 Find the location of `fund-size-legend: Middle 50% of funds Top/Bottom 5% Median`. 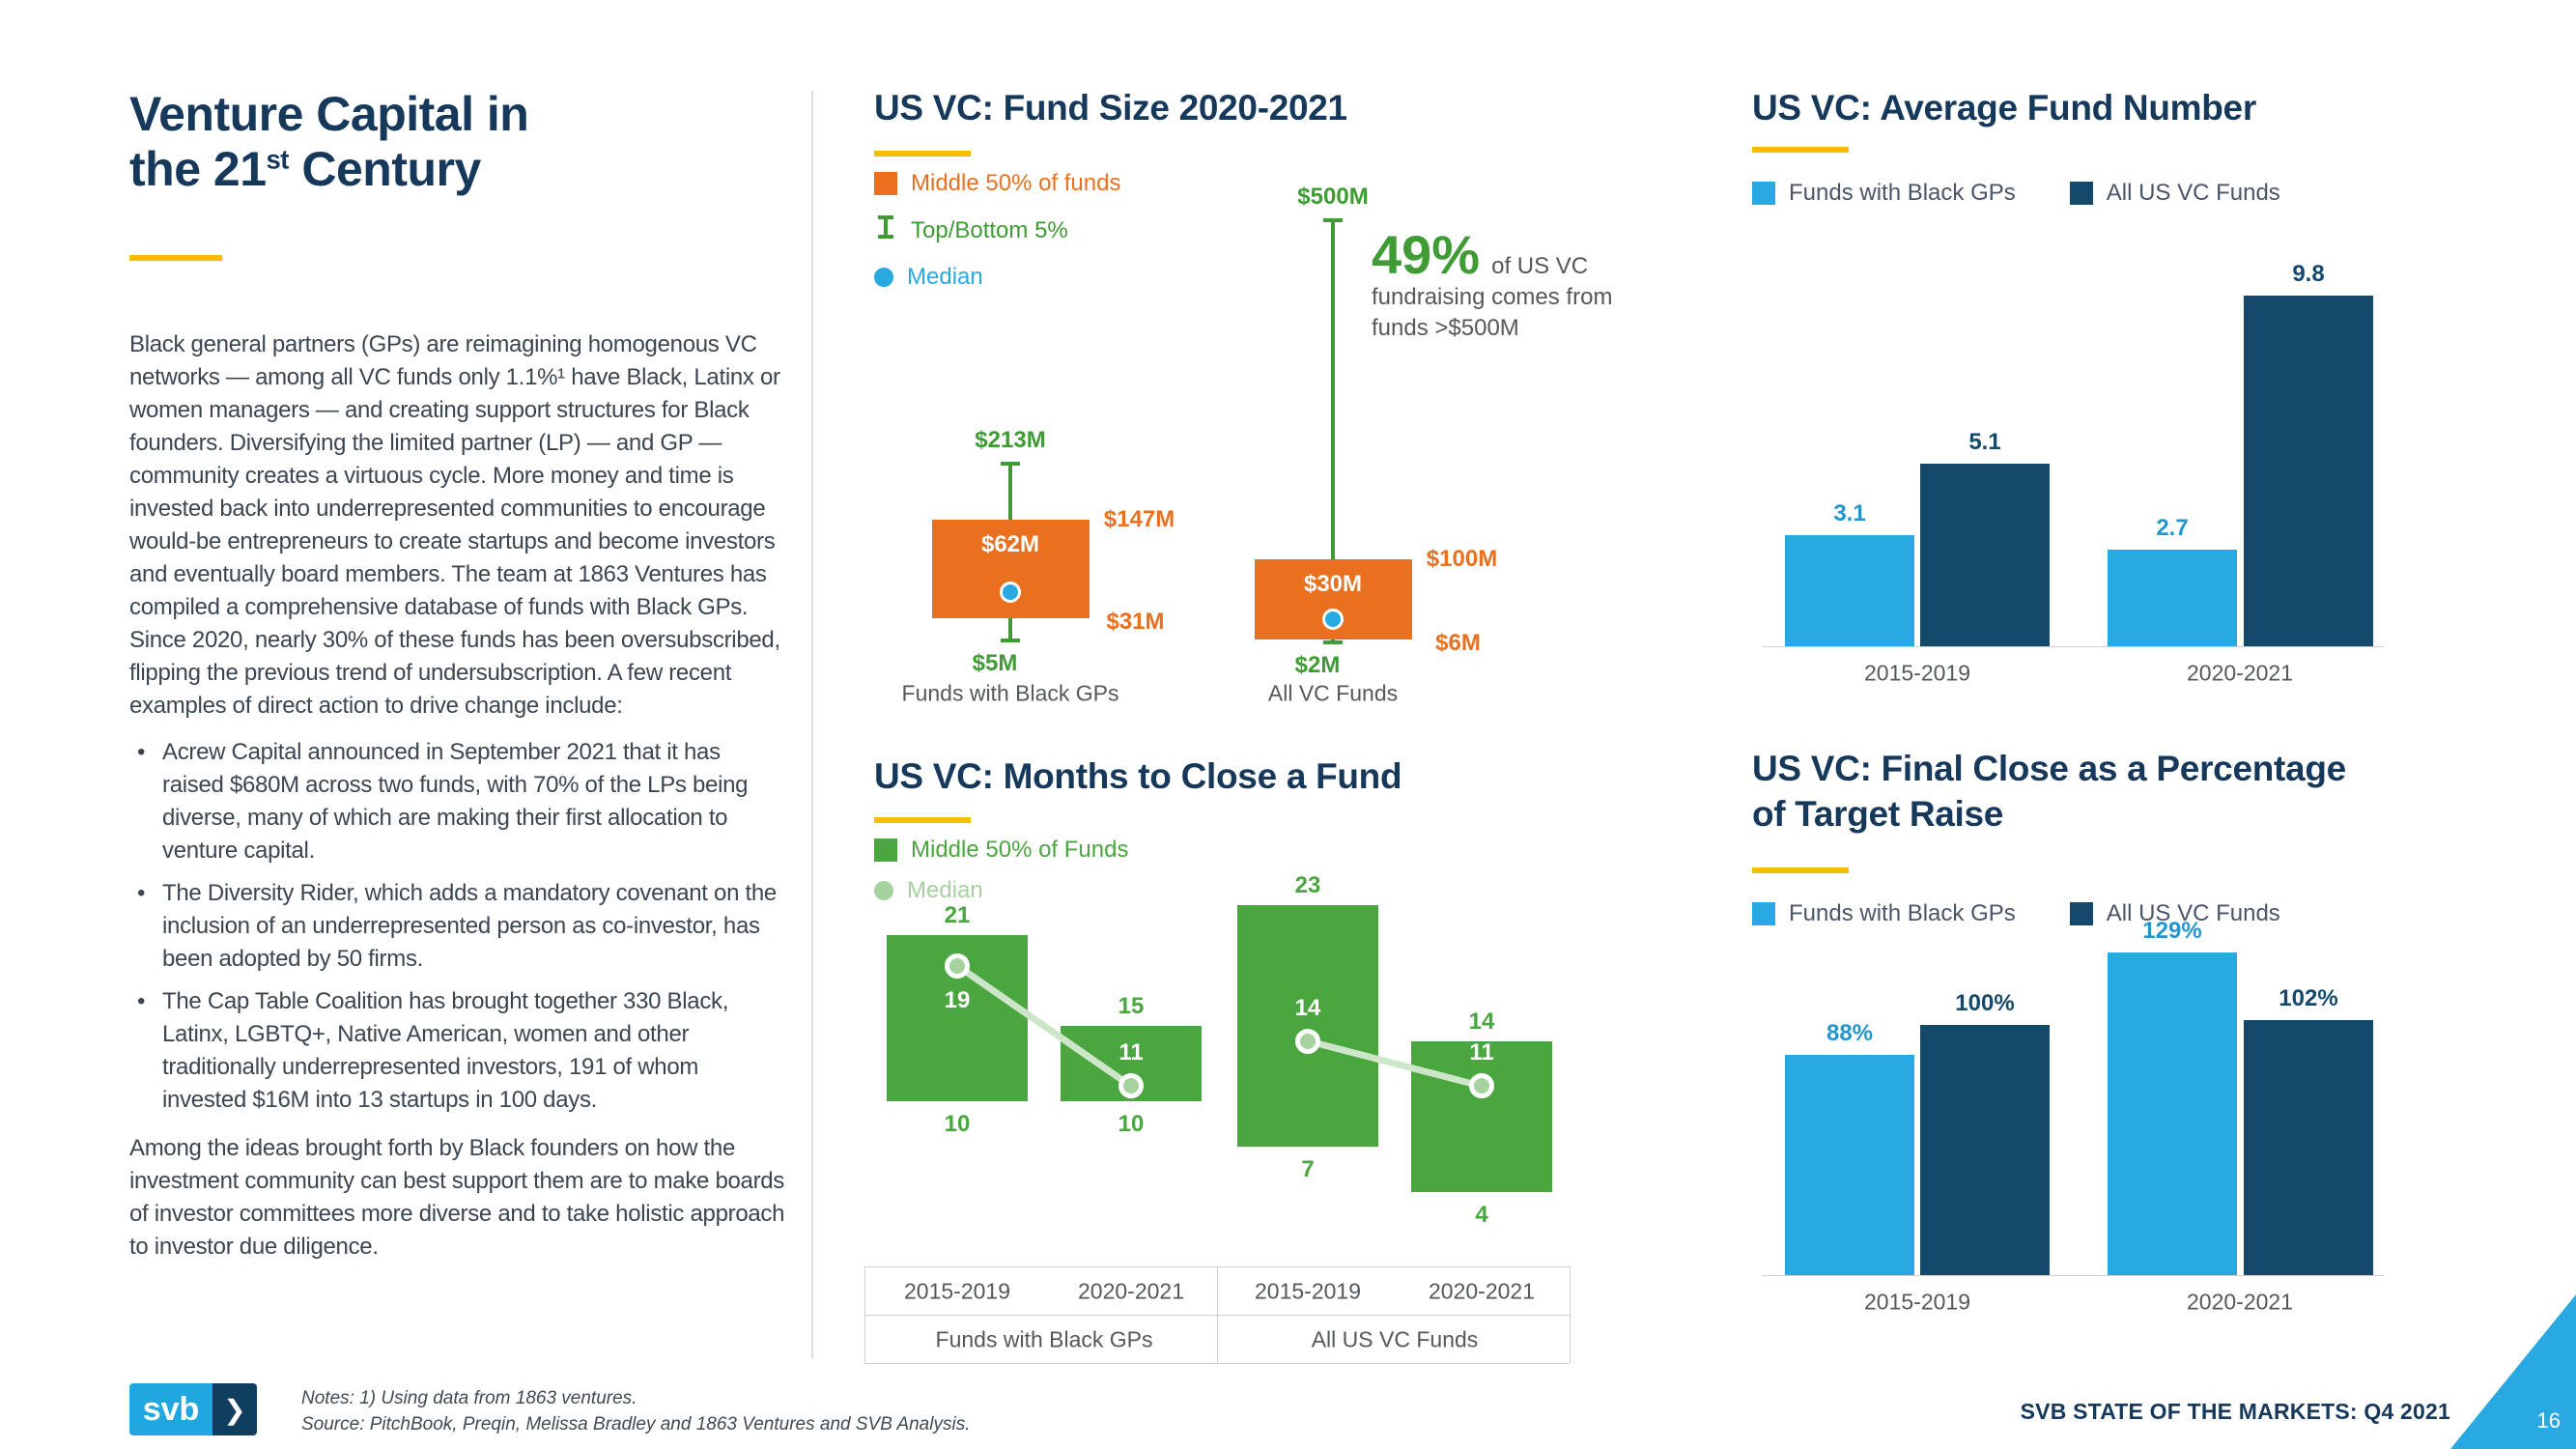

fund-size-legend: Middle 50% of funds Top/Bottom 5% Median is located at coordinates (997, 230).